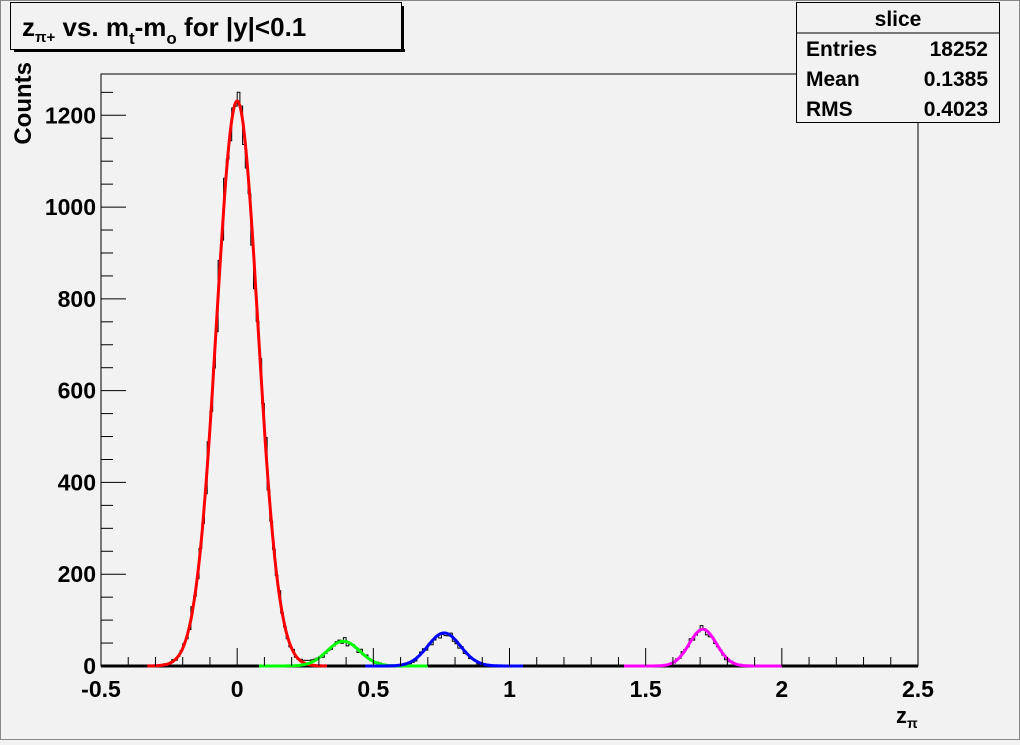  Describe the element at coordinates (70, 207) in the screenshot. I see `y-tick-label: 1000` at that location.